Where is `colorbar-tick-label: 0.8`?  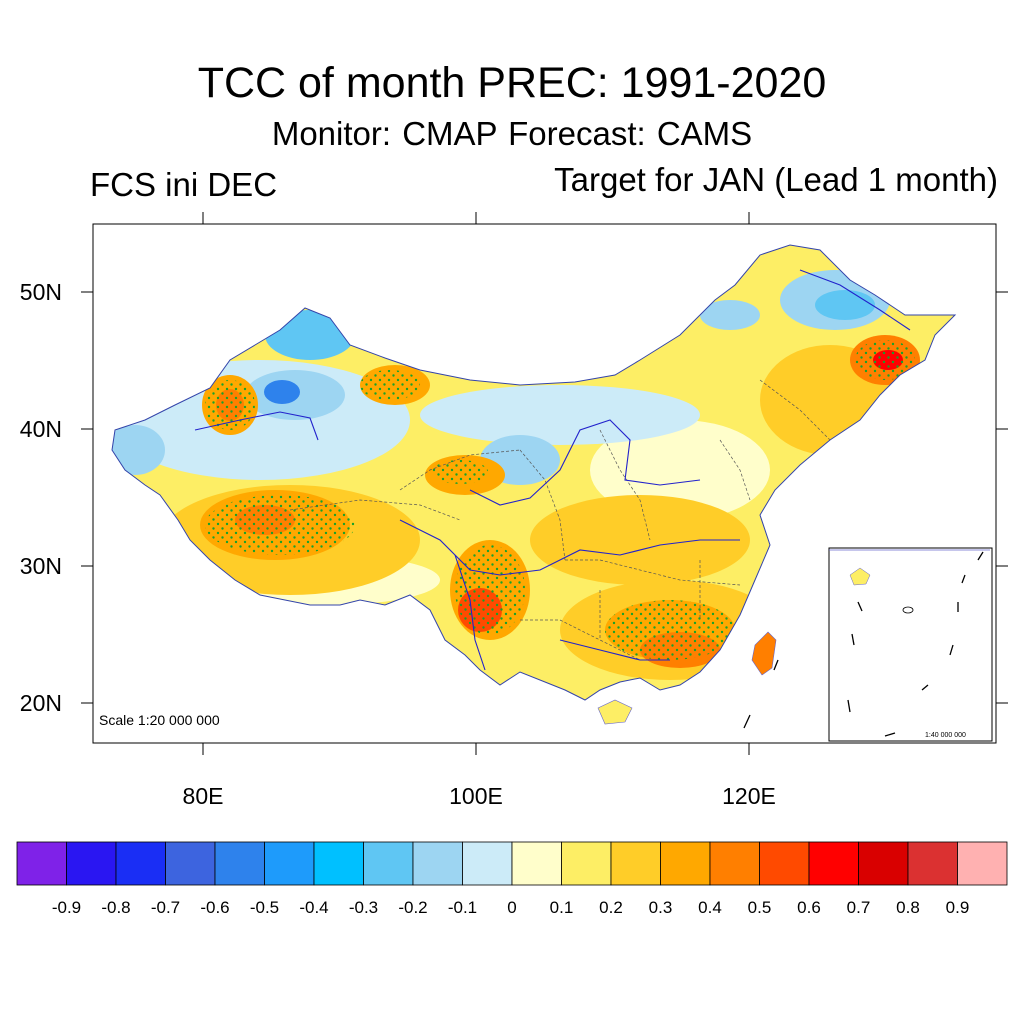
colorbar-tick-label: 0.8 is located at coordinates (908, 907).